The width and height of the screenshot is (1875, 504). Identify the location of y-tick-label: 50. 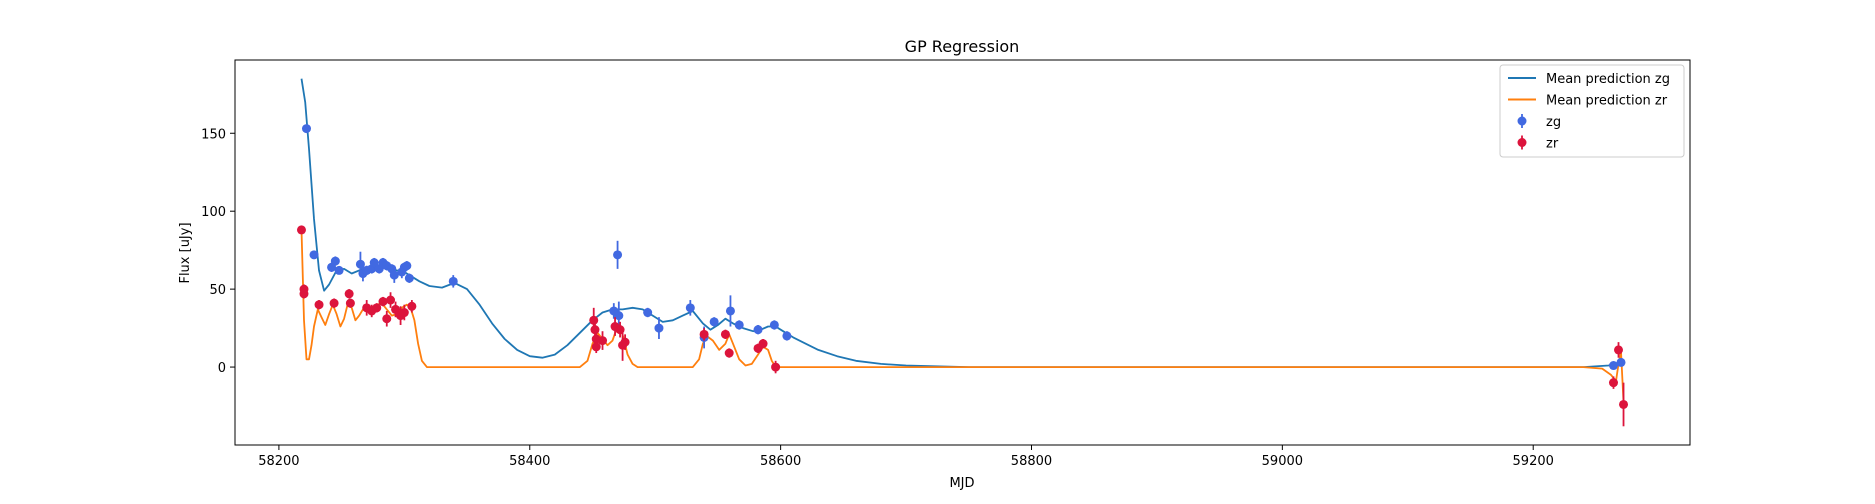
(217, 290).